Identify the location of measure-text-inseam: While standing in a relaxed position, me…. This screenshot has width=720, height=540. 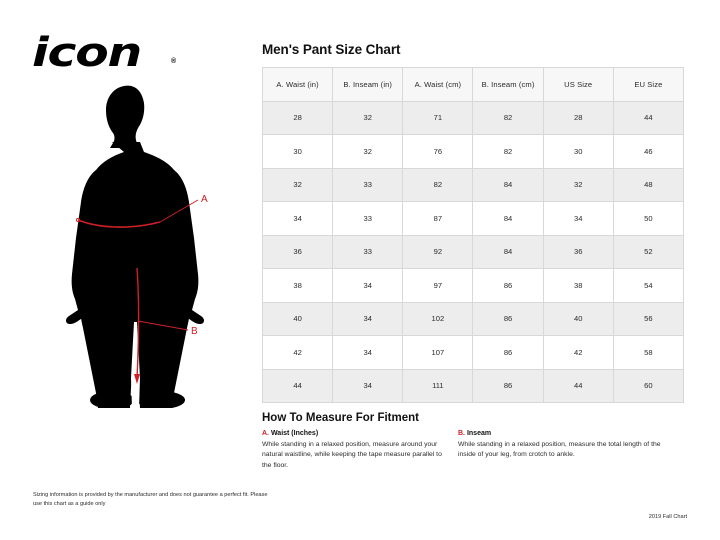
(559, 449).